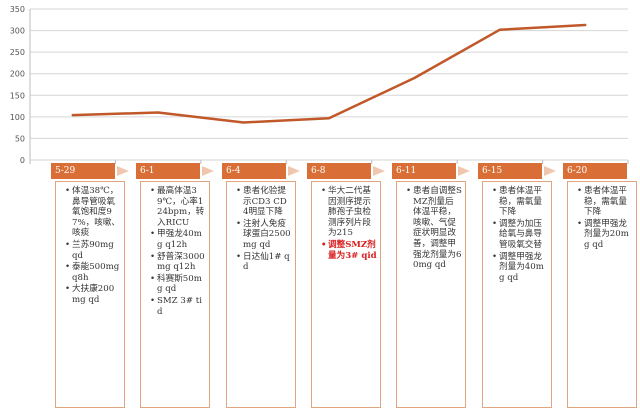 This screenshot has width=640, height=420. I want to click on stage-note-item: 最高体温39℃，心率124bpm，转入RICU, so click(178, 207).